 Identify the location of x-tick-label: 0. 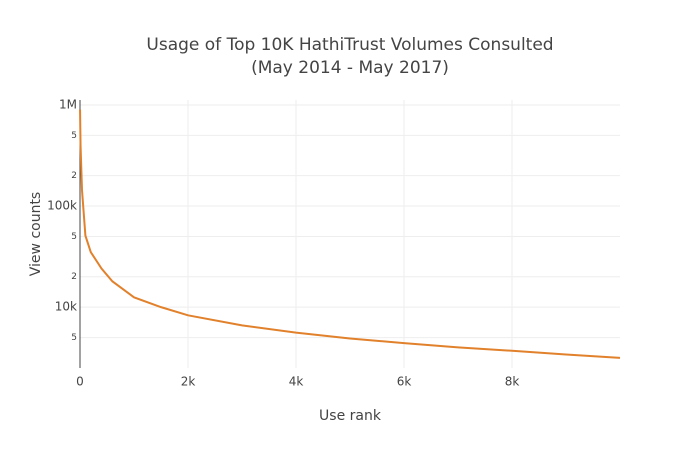
(80, 382).